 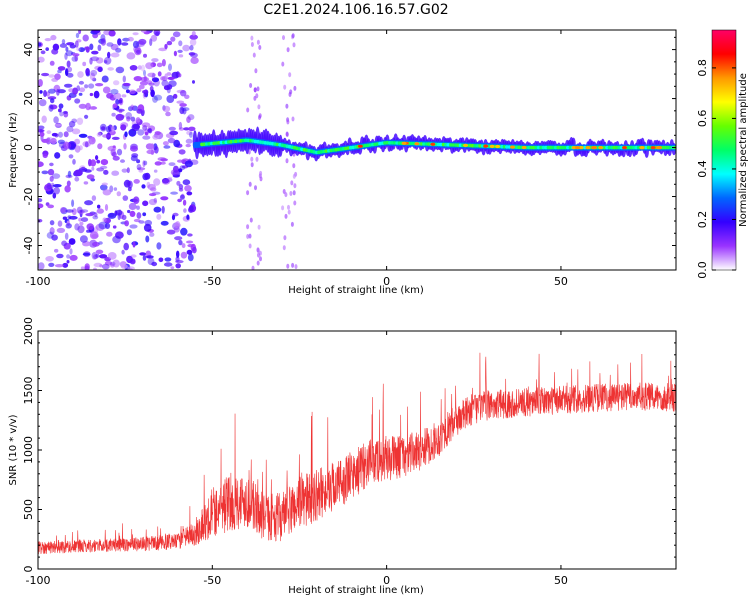 What do you see at coordinates (28, 197) in the screenshot?
I see `y-tick-label: -20` at bounding box center [28, 197].